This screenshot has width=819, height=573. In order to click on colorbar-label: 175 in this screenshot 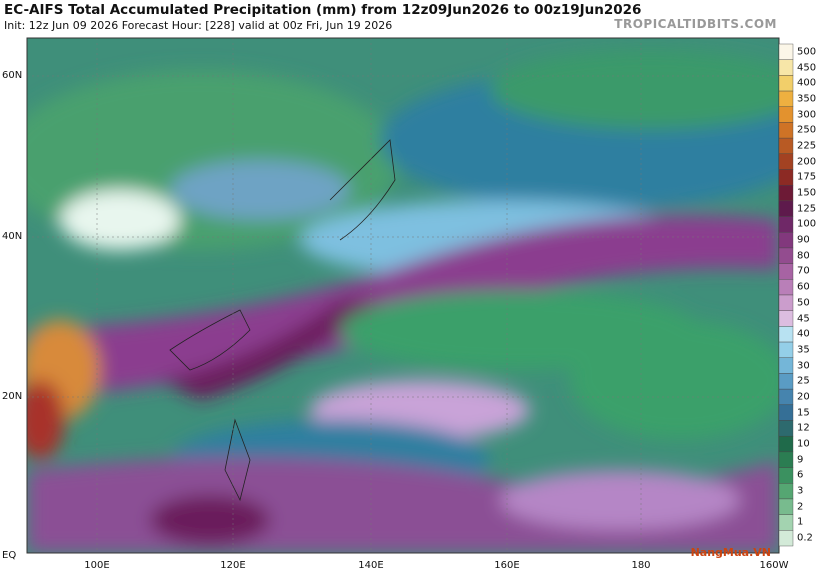, I will do `click(807, 177)`.